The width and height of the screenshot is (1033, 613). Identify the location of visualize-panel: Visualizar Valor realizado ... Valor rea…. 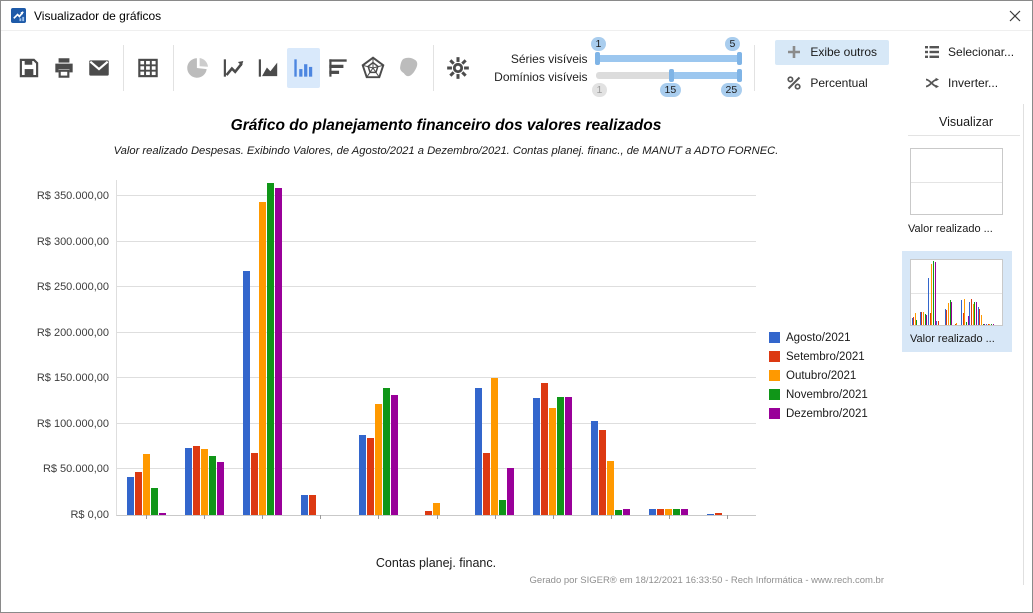
(966, 344).